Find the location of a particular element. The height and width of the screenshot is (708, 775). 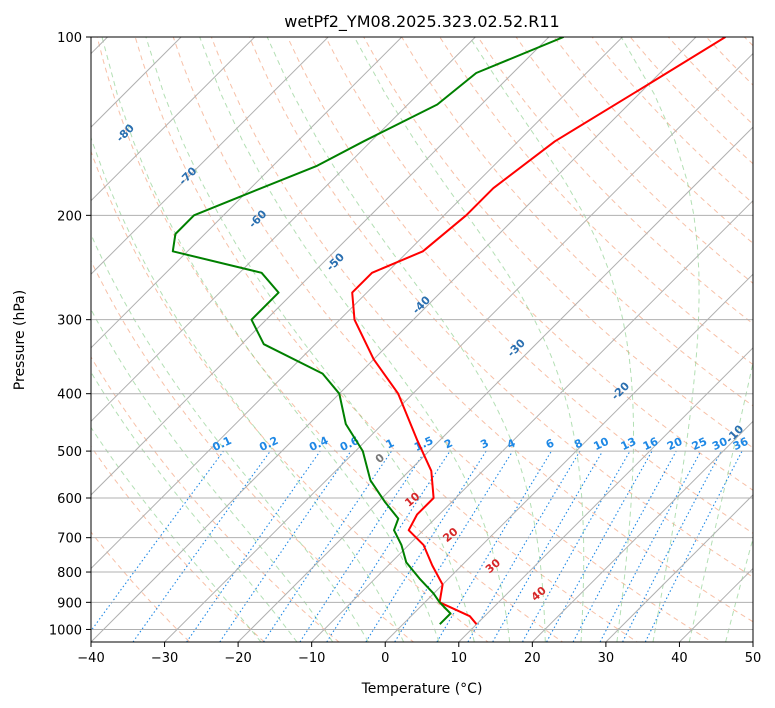

y-tick-label: 400 is located at coordinates (69, 395).